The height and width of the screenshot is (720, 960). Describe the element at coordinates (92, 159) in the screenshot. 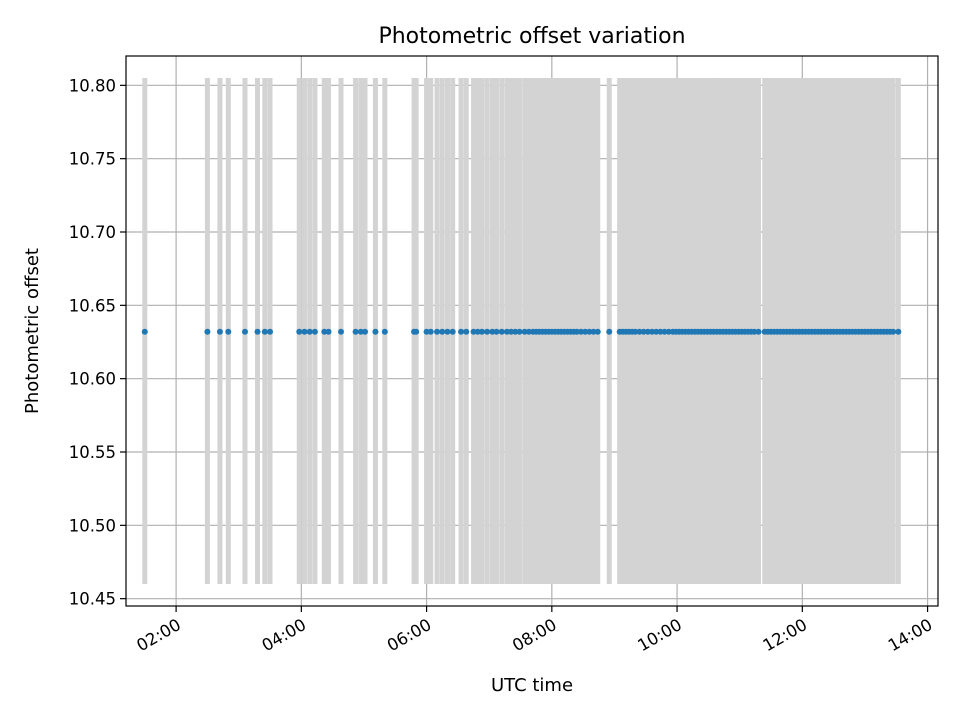

I see `y-tick-label: 10.75` at that location.